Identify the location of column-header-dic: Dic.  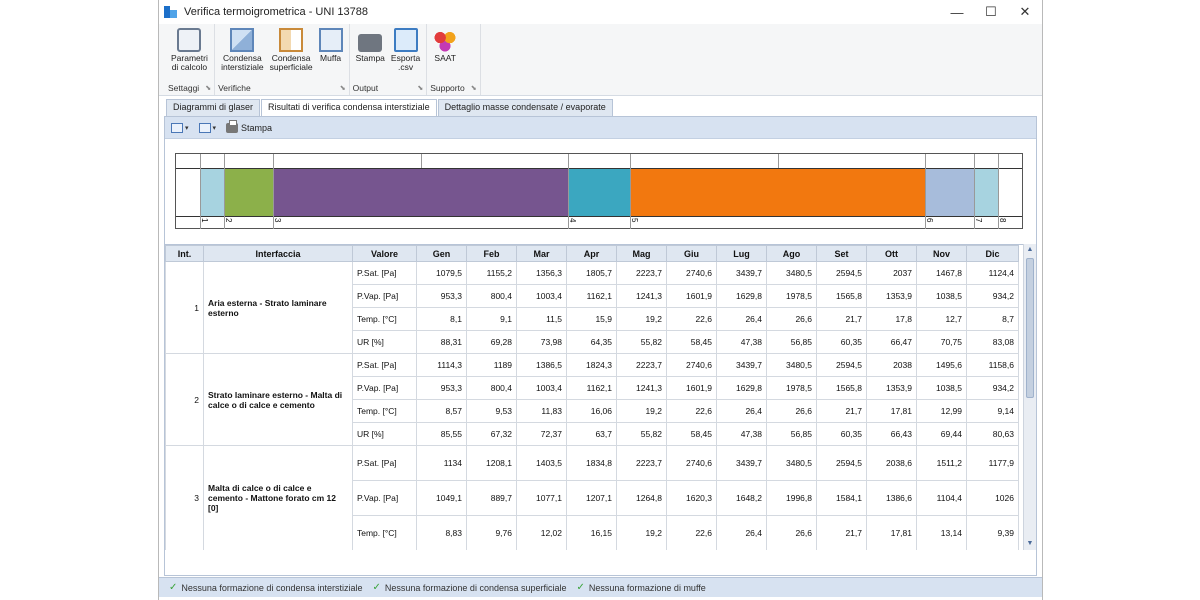
(992, 253).